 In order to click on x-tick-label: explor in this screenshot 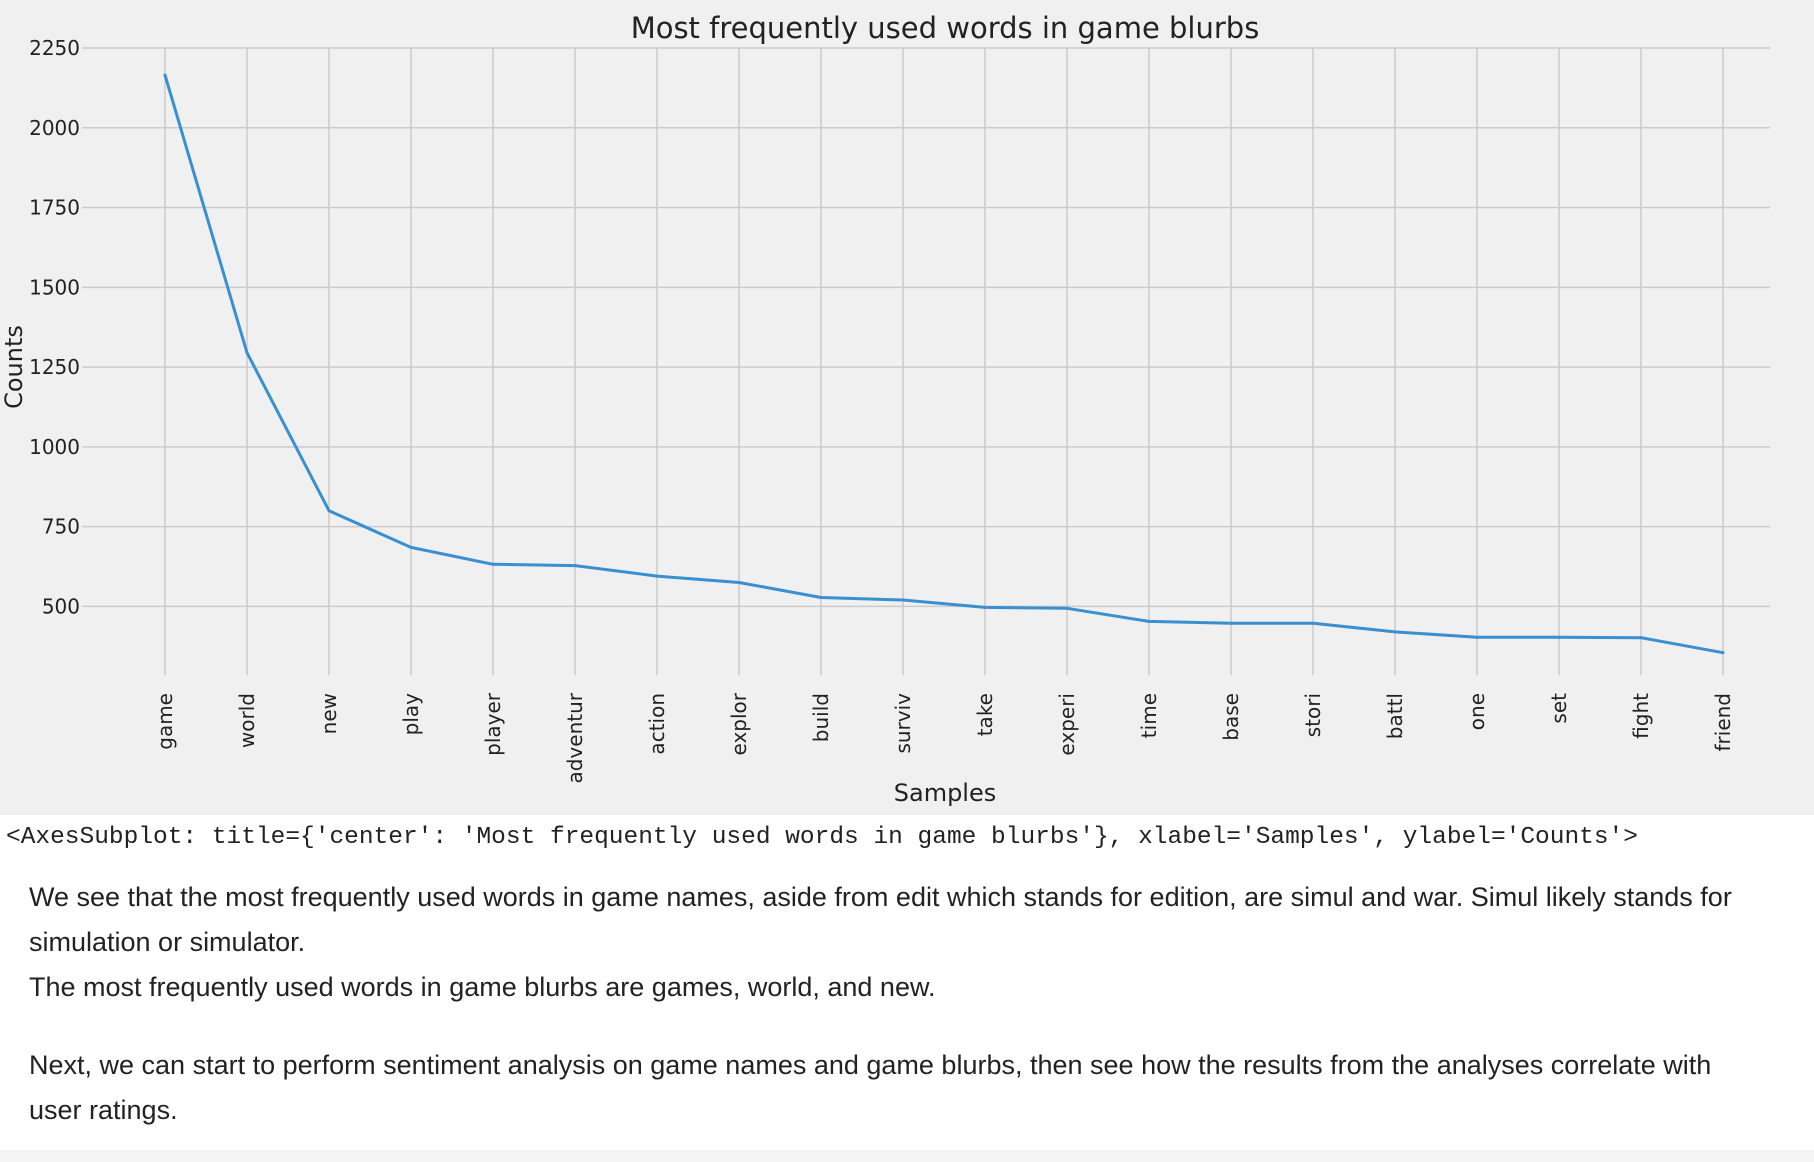, I will do `click(739, 723)`.